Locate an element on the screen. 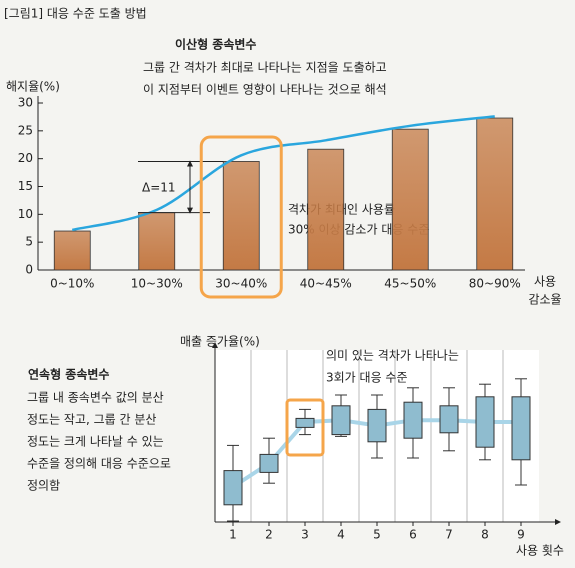 This screenshot has height=568, width=575. x-tick-label: 2 is located at coordinates (269, 535).